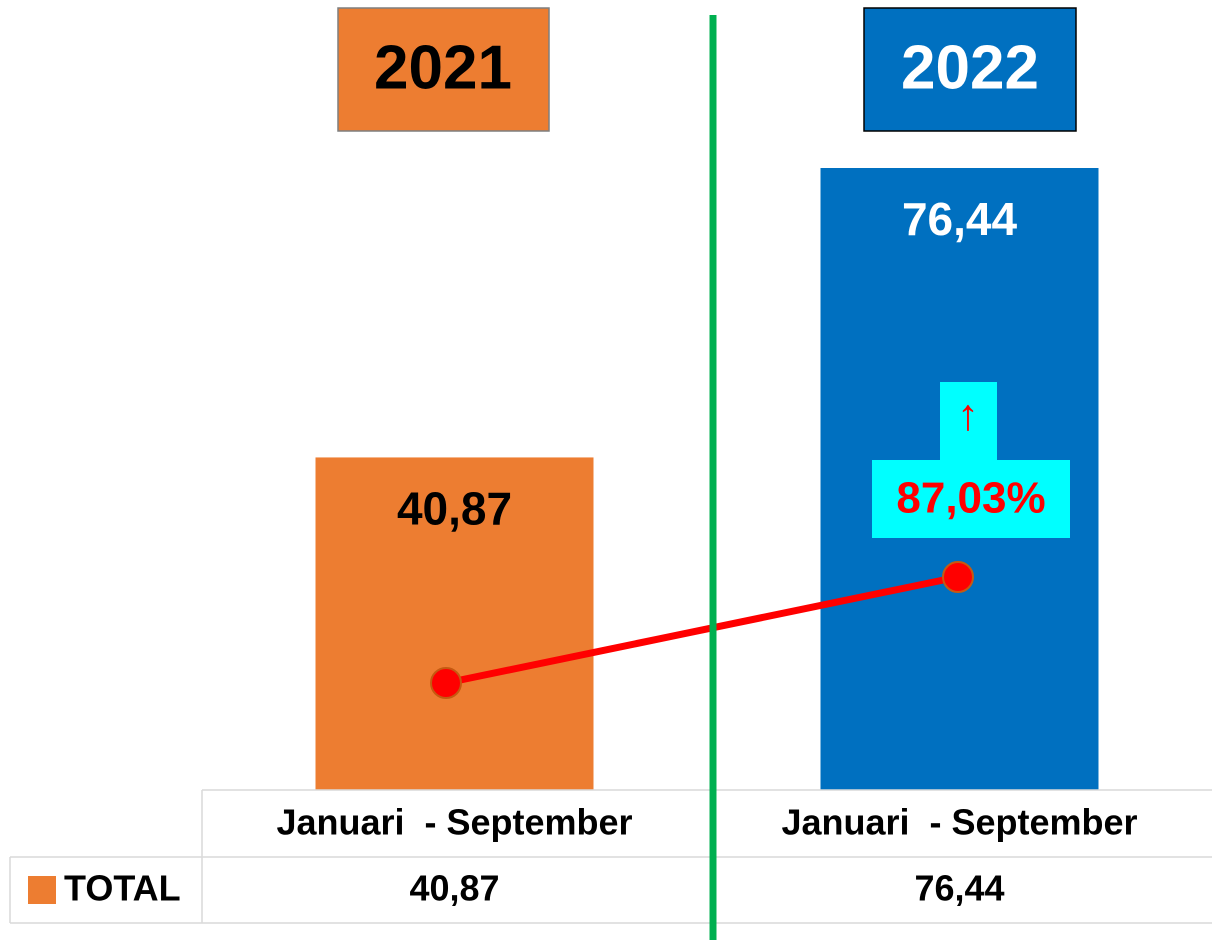  I want to click on table-value: 40,87, so click(454, 888).